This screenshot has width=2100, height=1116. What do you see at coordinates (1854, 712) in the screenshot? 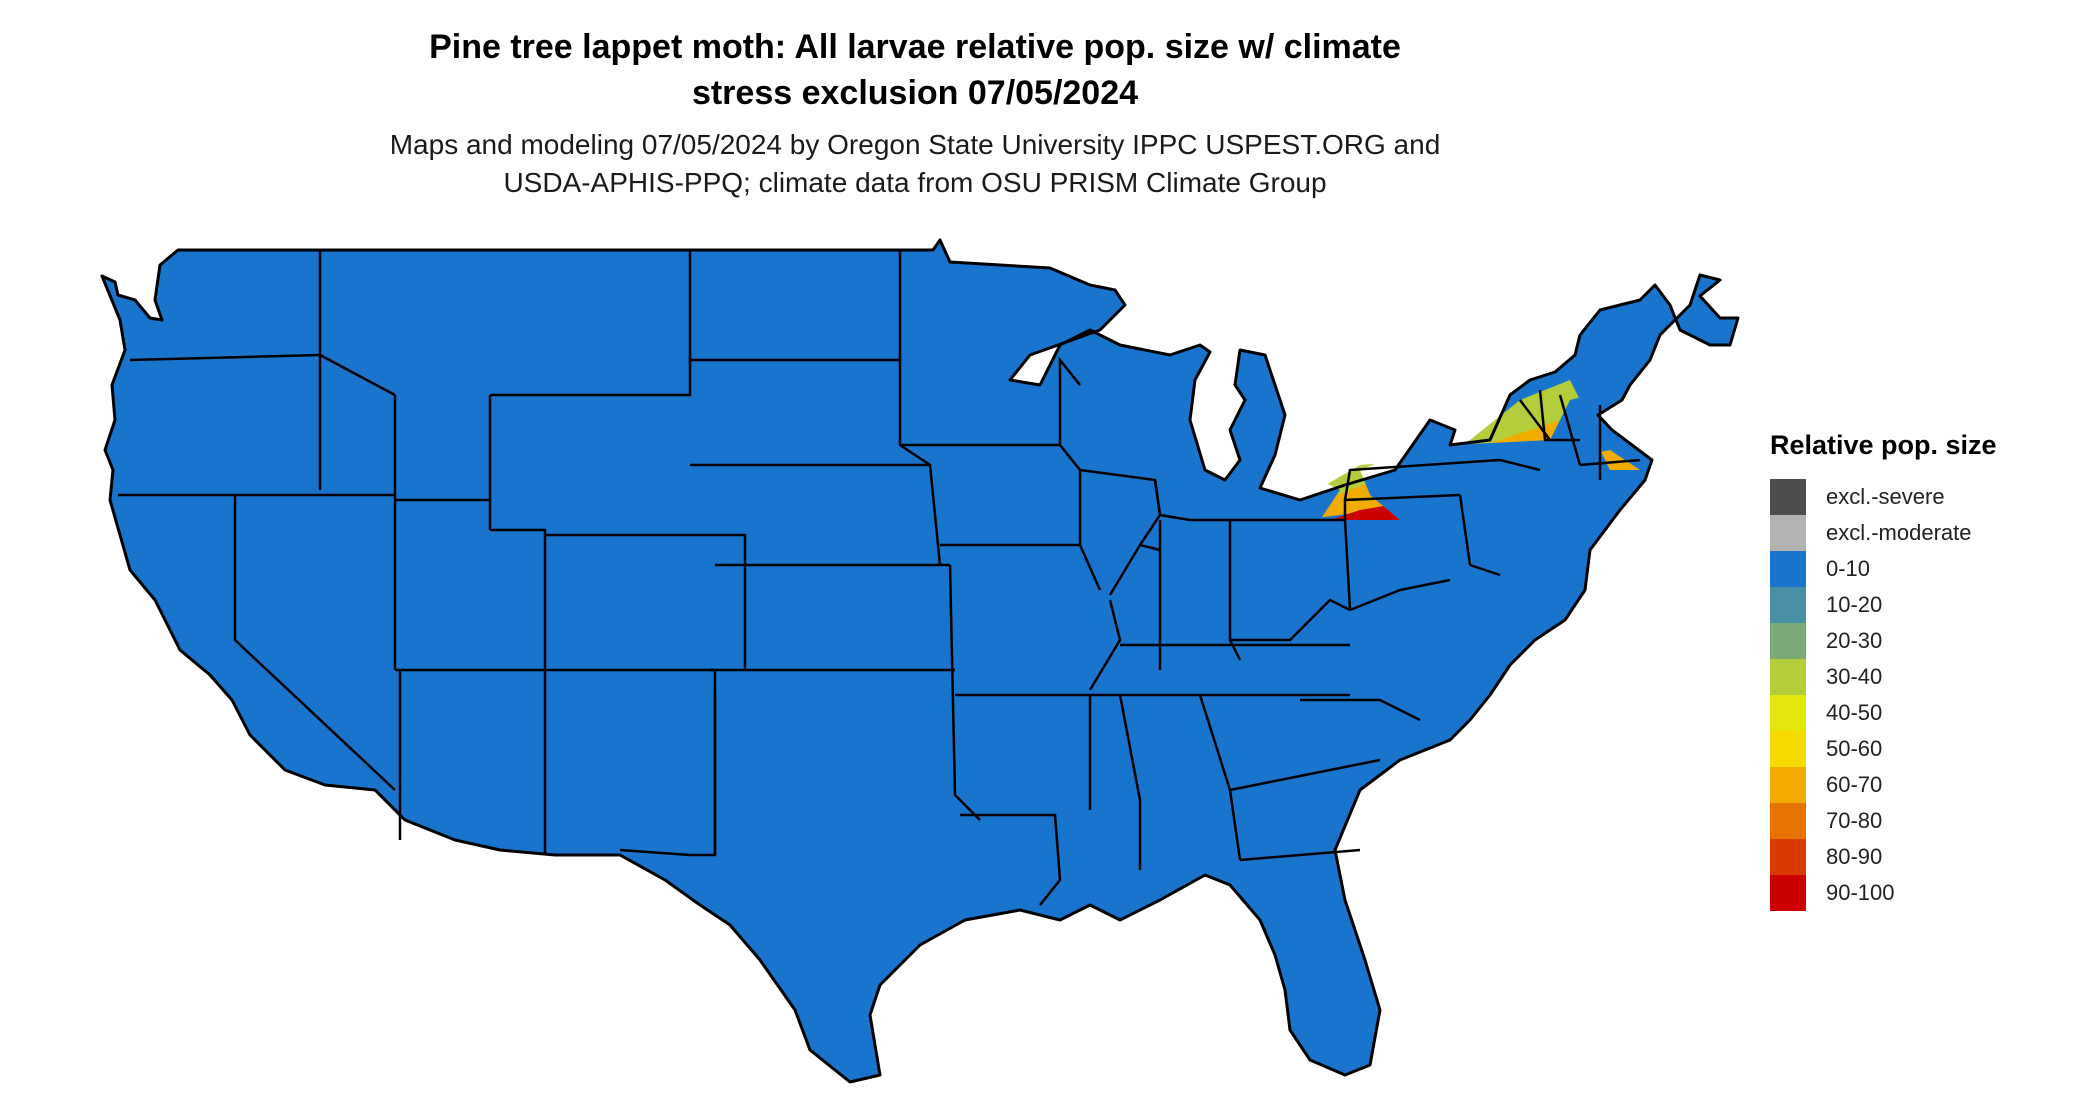
I see `legend-label: 40-50` at bounding box center [1854, 712].